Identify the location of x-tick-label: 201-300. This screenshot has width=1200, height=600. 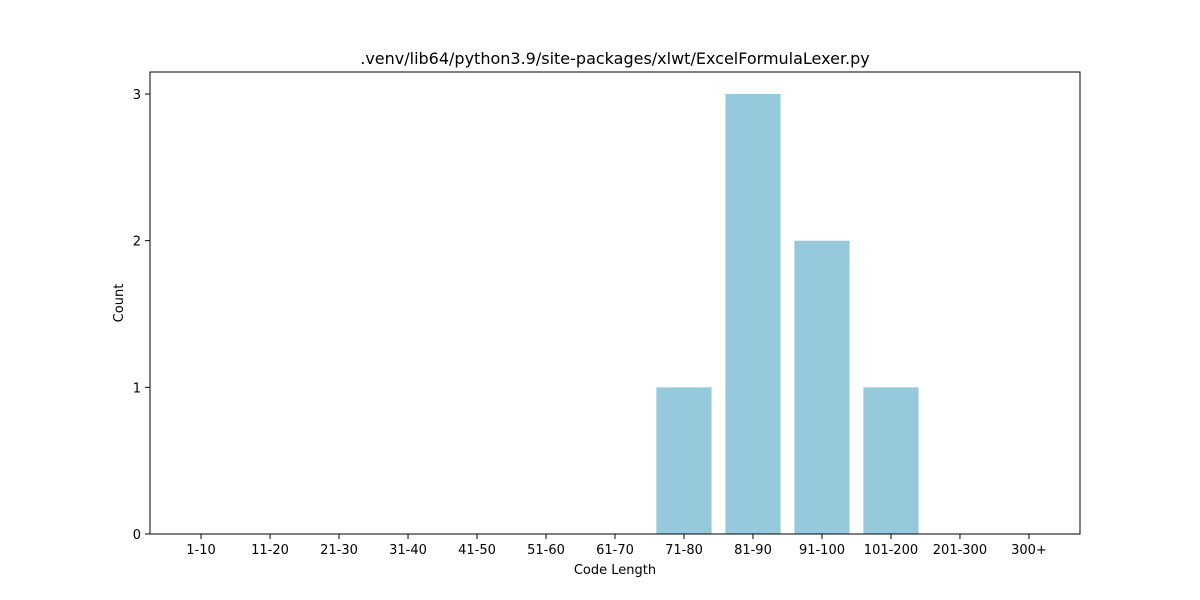
(960, 550).